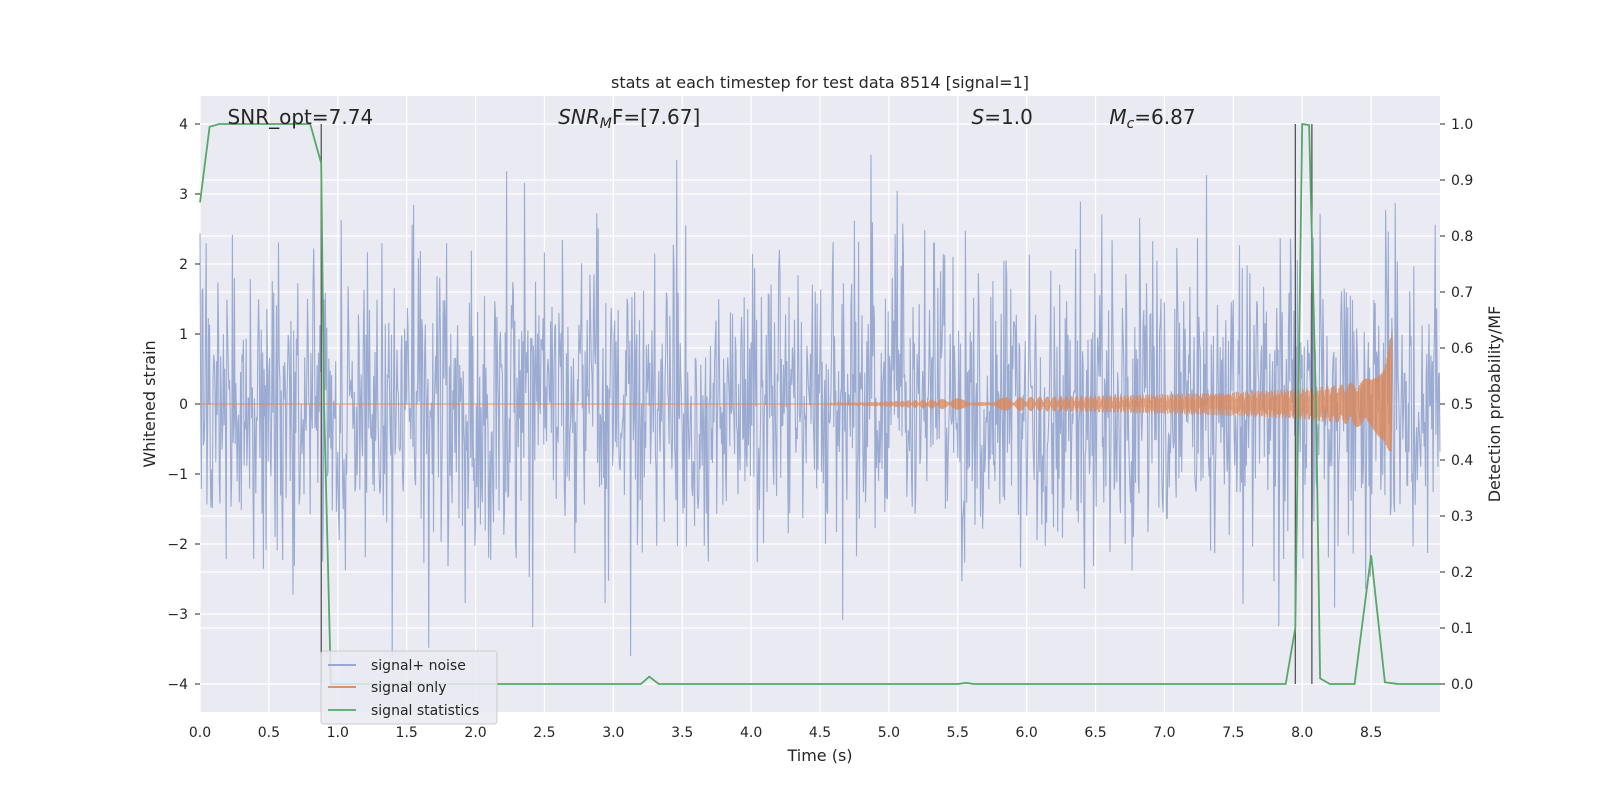 The width and height of the screenshot is (1600, 800). I want to click on y-left-tick-label: 0, so click(183, 405).